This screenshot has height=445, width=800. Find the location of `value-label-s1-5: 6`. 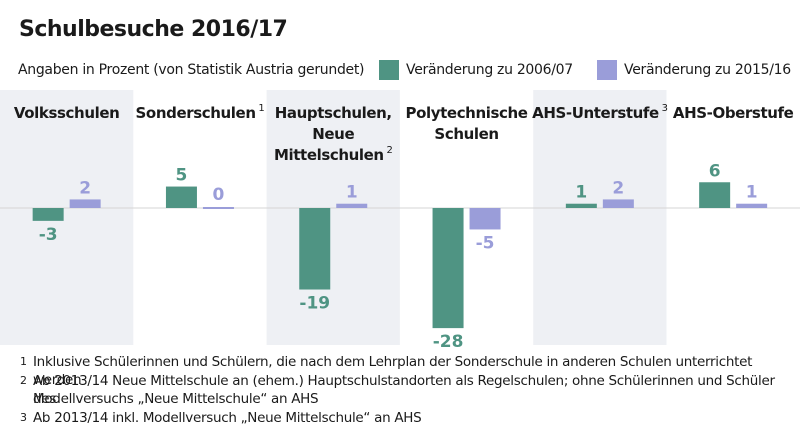

value-label-s1-5: 6 is located at coordinates (715, 171).